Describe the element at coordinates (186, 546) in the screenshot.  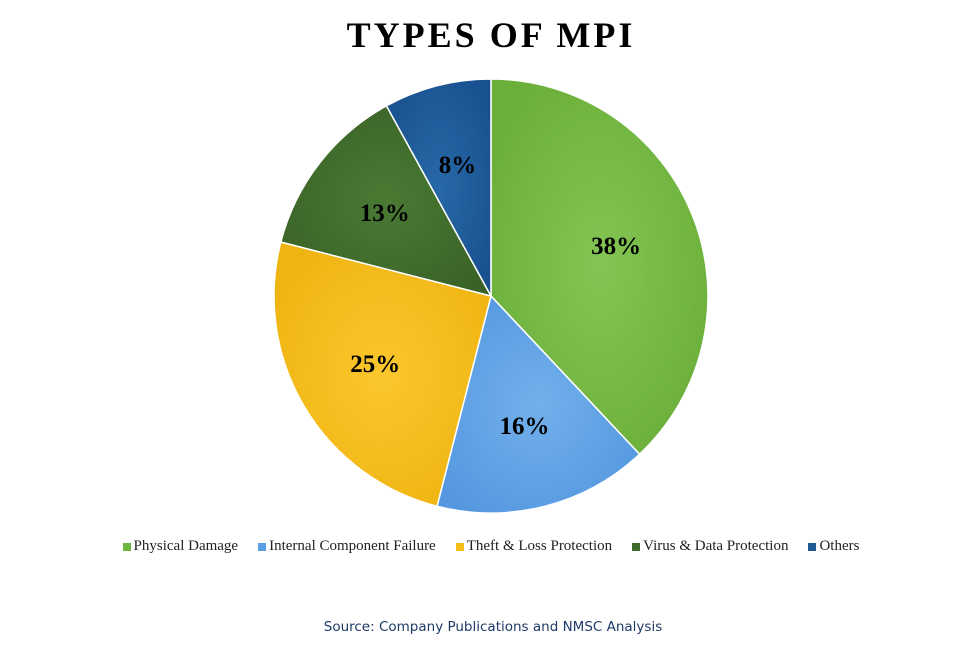
I see `legend-label: Physical Damage` at that location.